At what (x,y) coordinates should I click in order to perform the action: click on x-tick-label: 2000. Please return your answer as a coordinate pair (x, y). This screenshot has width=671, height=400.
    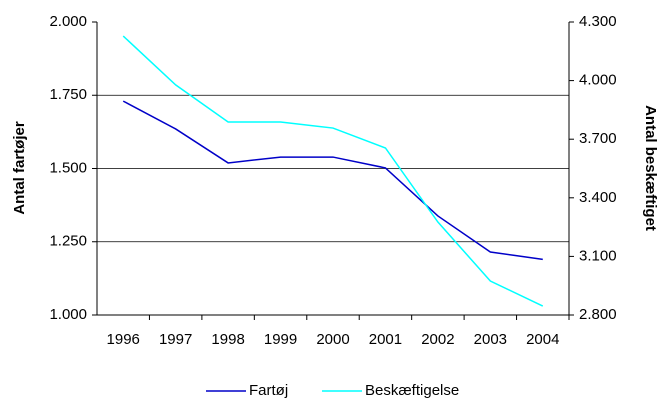
    Looking at the image, I should click on (332, 339).